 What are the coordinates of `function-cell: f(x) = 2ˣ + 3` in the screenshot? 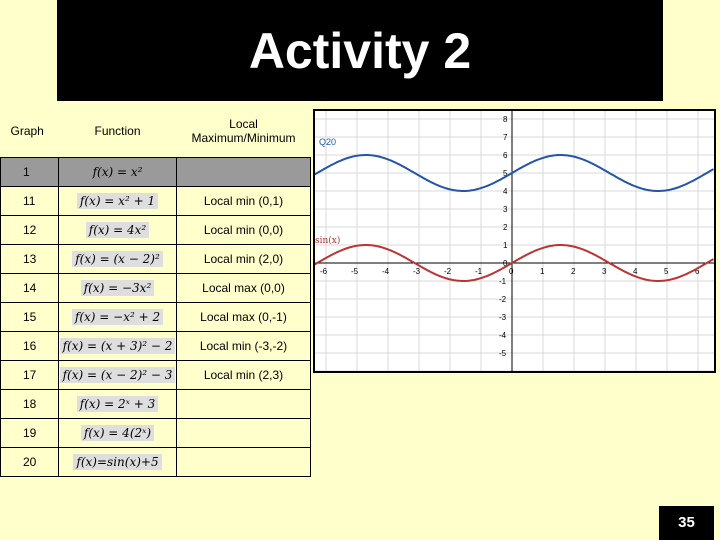 It's located at (117, 404).